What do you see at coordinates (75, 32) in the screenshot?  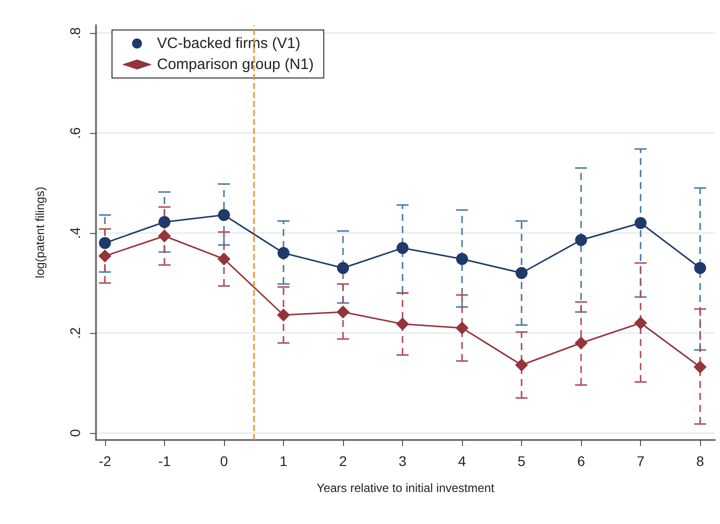 I see `y-tick-label: .8` at bounding box center [75, 32].